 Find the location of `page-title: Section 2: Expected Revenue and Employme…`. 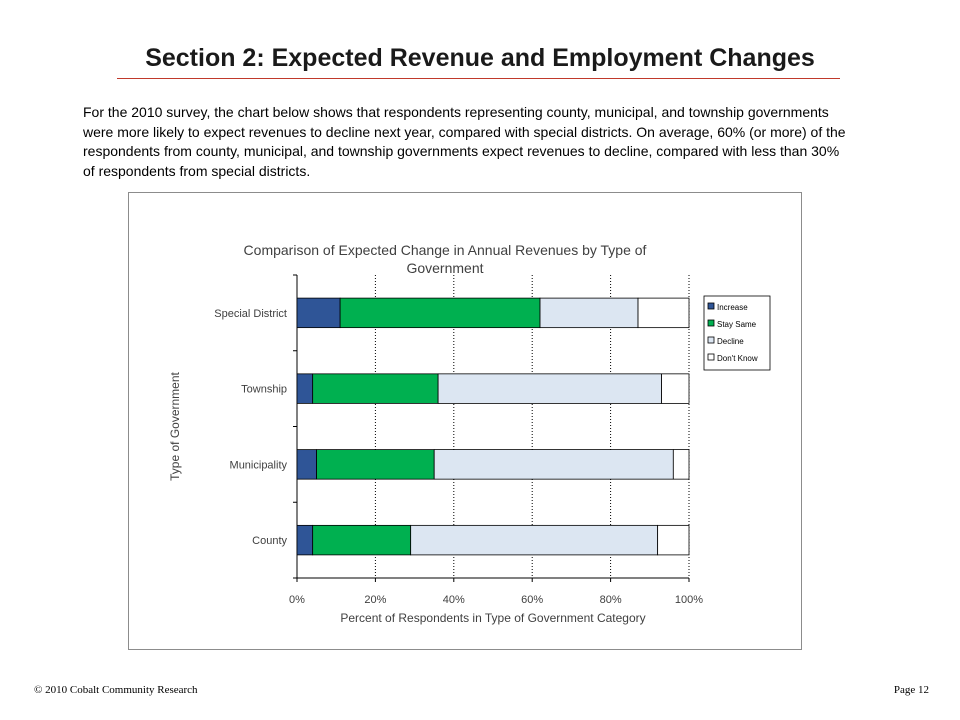

page-title: Section 2: Expected Revenue and Employme… is located at coordinates (480, 58).